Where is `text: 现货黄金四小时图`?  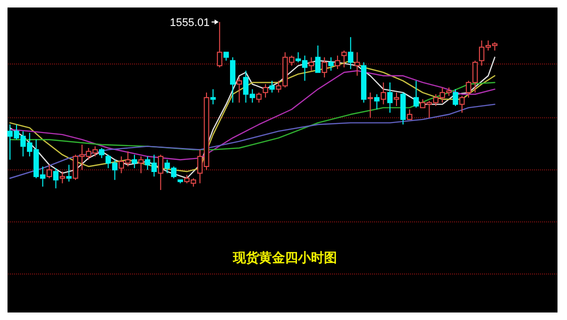 text: 现货黄金四小时图 is located at coordinates (284, 258).